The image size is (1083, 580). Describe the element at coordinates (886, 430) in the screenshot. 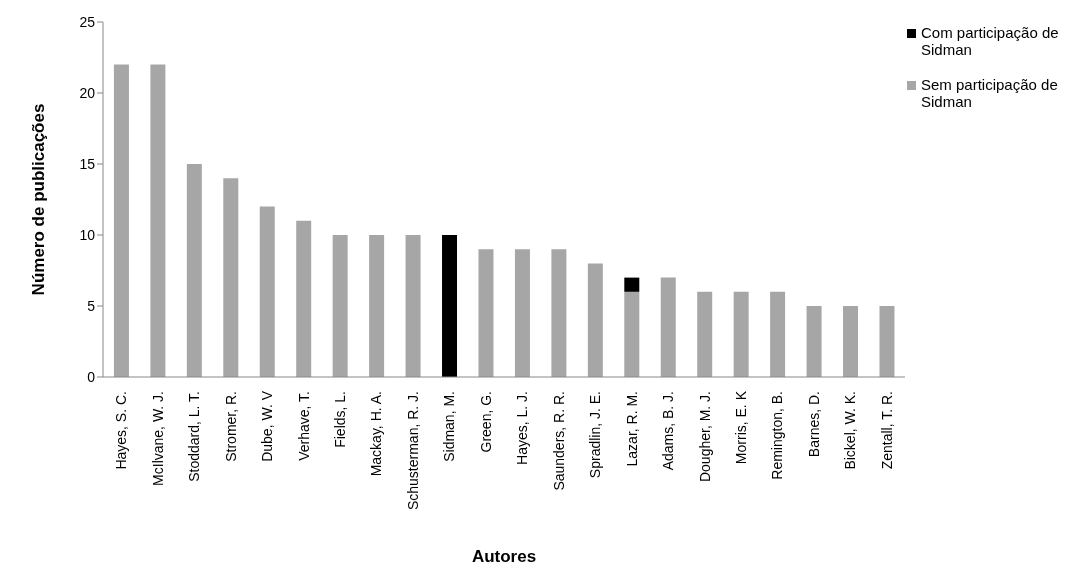

I see `x-tick-label: Zentall, T. R.` at that location.